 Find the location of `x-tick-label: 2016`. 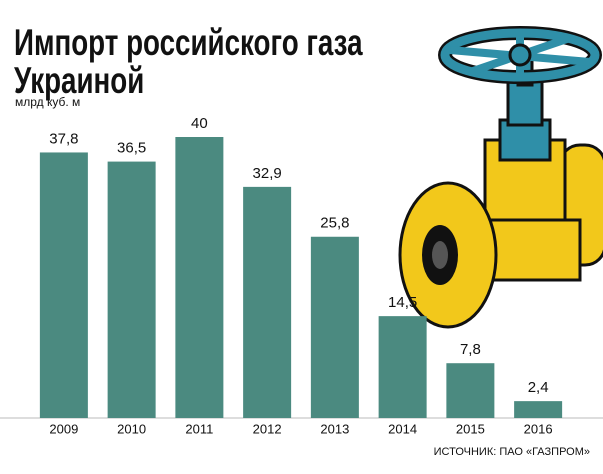

x-tick-label: 2016 is located at coordinates (538, 428).